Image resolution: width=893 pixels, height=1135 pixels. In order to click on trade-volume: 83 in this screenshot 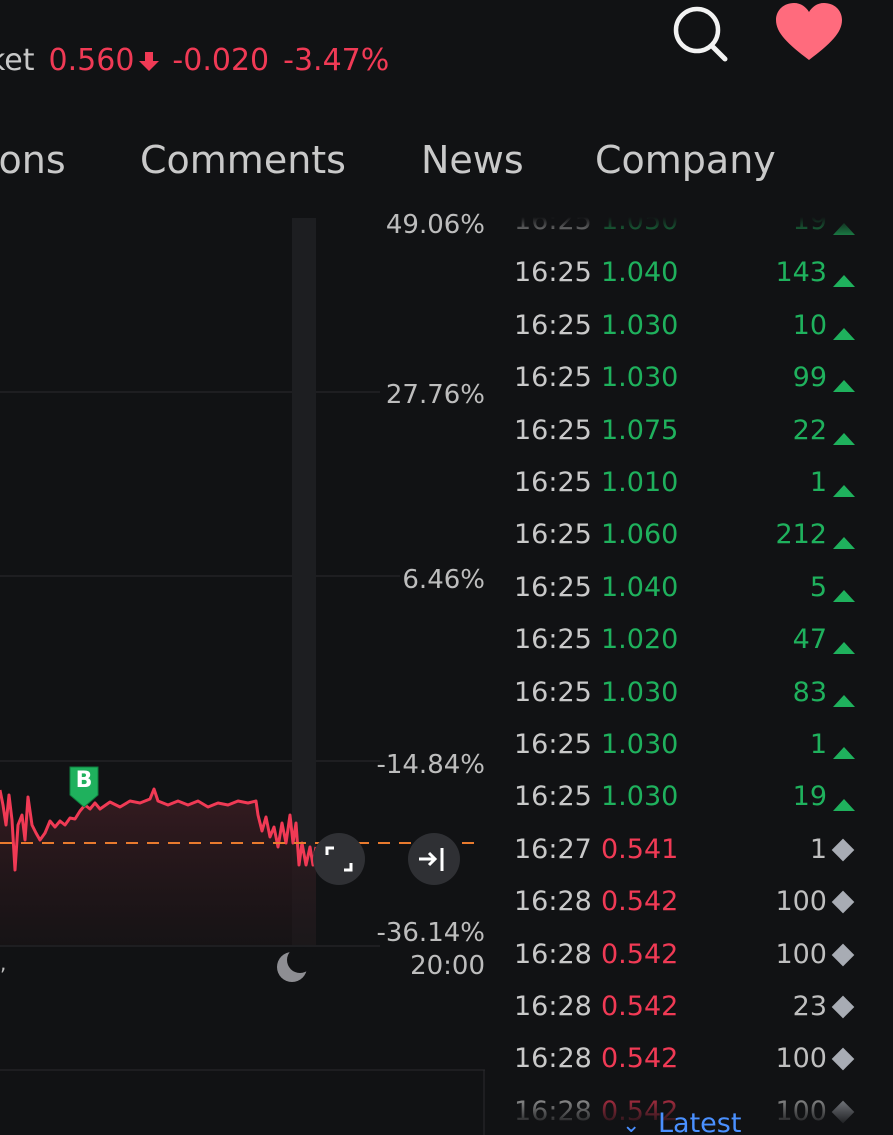, I will do `click(809, 692)`.